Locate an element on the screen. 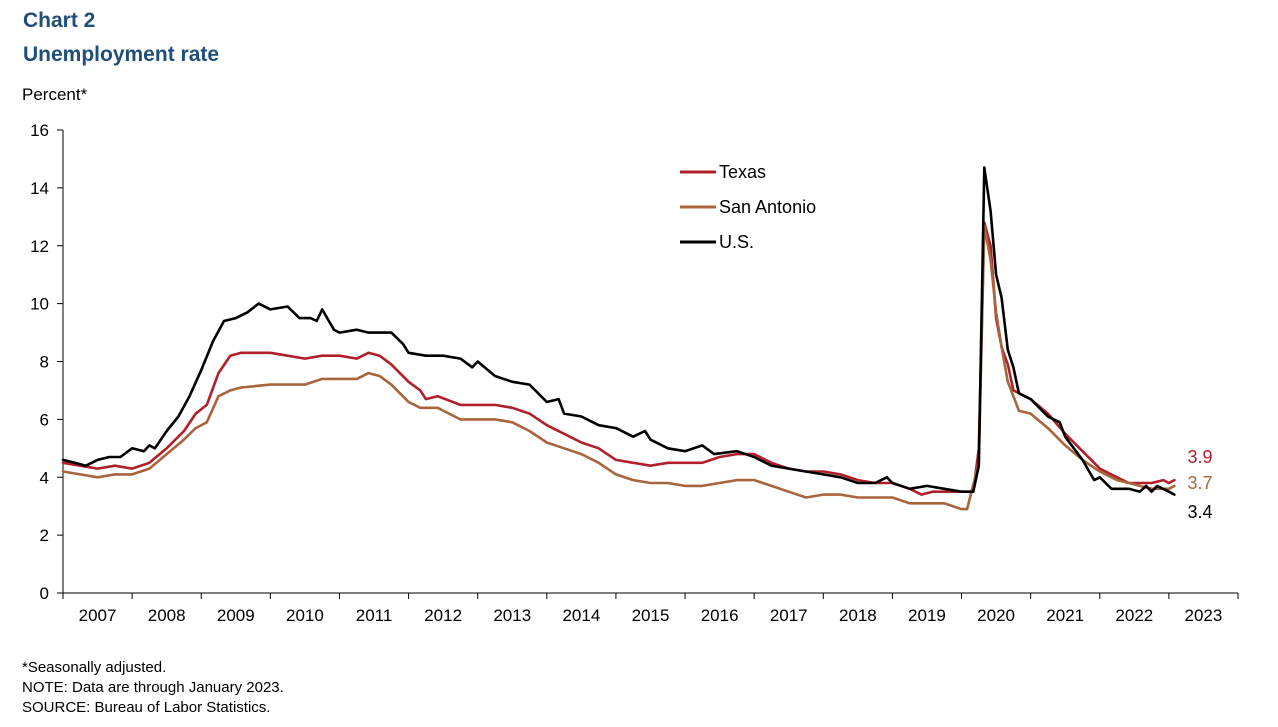 This screenshot has height=727, width=1278. x-tick-label: 2011 is located at coordinates (374, 615).